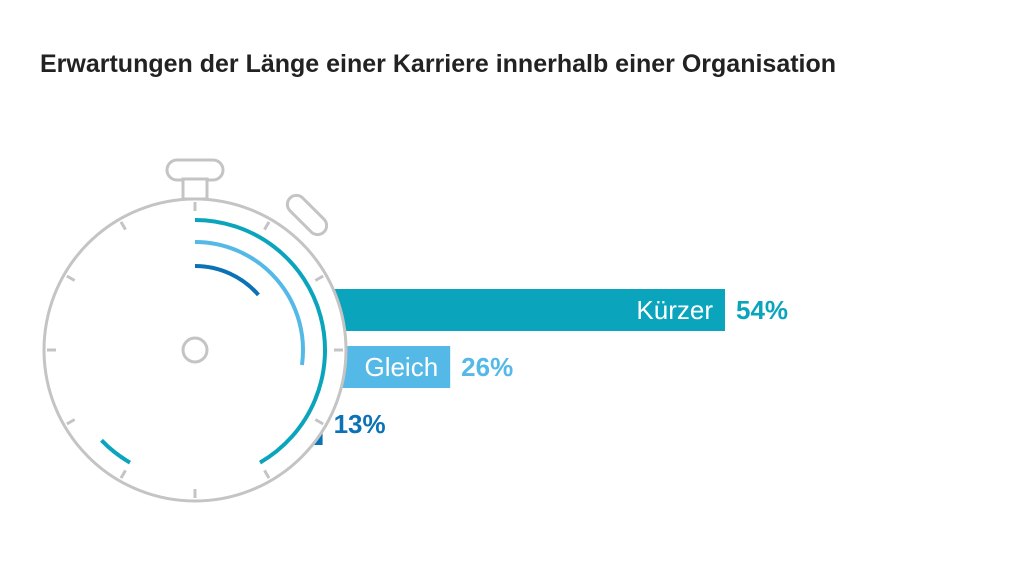 This screenshot has height=576, width=1024. What do you see at coordinates (360, 424) in the screenshot?
I see `value-label-2: 13%` at bounding box center [360, 424].